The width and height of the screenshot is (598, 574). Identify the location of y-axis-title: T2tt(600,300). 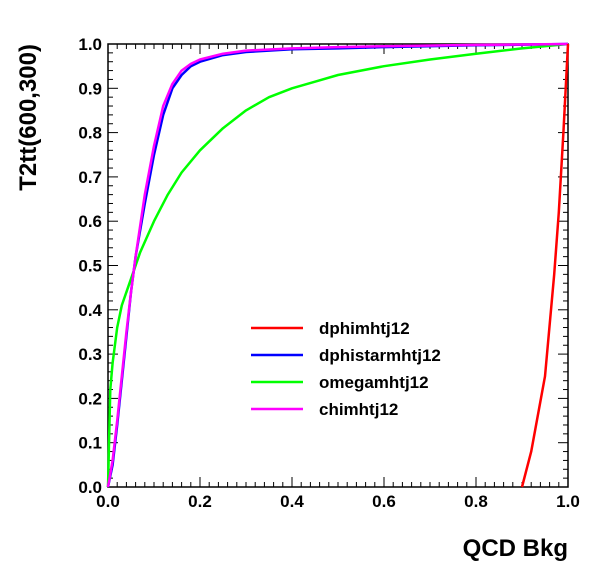
(28, 117).